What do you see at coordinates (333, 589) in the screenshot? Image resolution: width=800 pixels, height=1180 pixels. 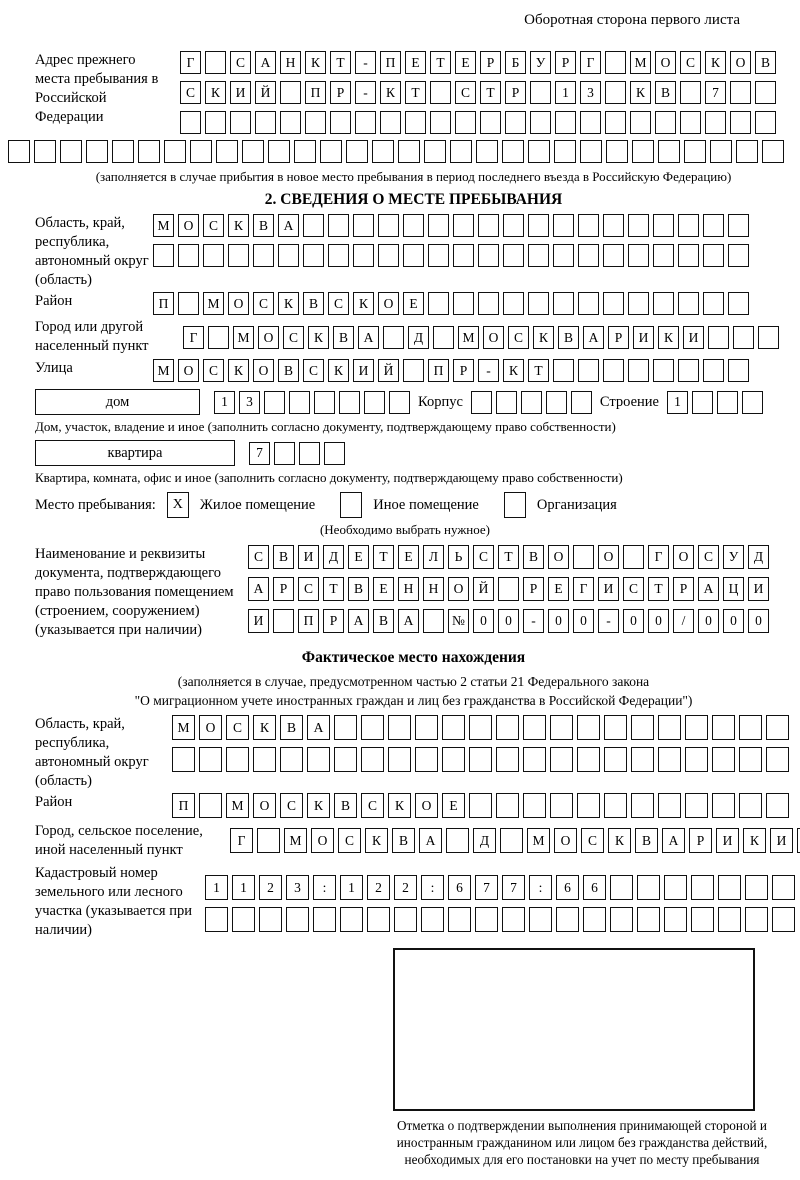 I see `char-cell: Т` at bounding box center [333, 589].